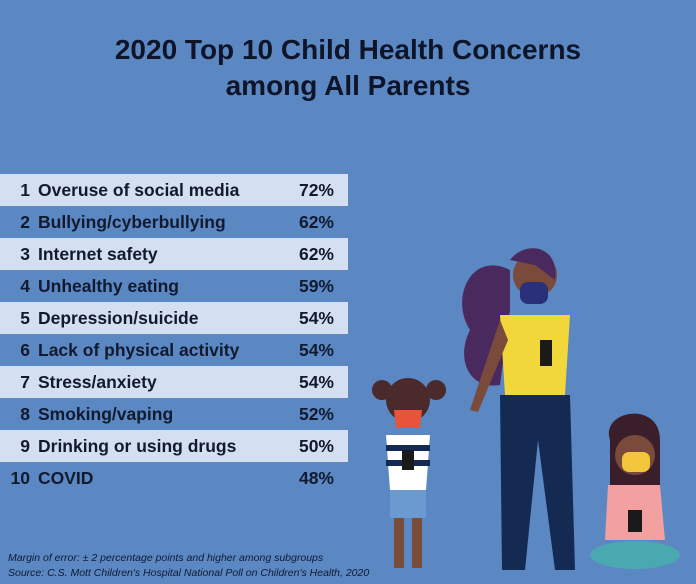 This screenshot has height=584, width=696. What do you see at coordinates (409, 473) in the screenshot?
I see `girl-figure-left` at bounding box center [409, 473].